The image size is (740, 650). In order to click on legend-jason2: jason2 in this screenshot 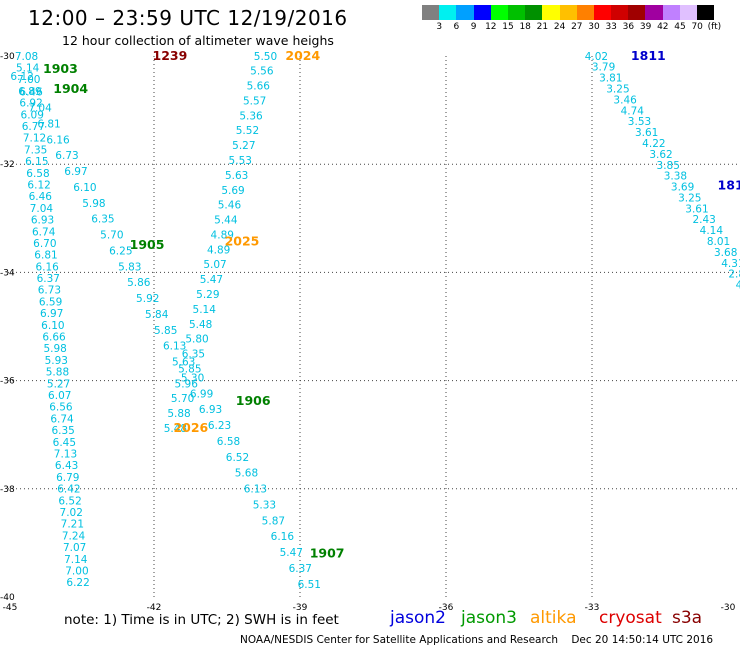, I will do `click(418, 618)`.